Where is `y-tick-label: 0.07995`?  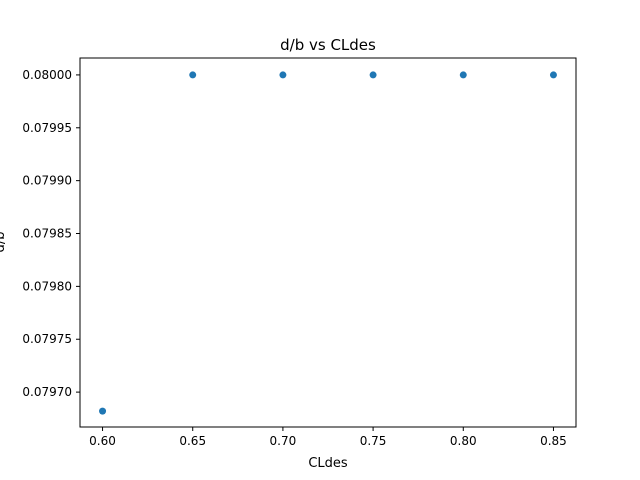
y-tick-label: 0.07995 is located at coordinates (47, 128).